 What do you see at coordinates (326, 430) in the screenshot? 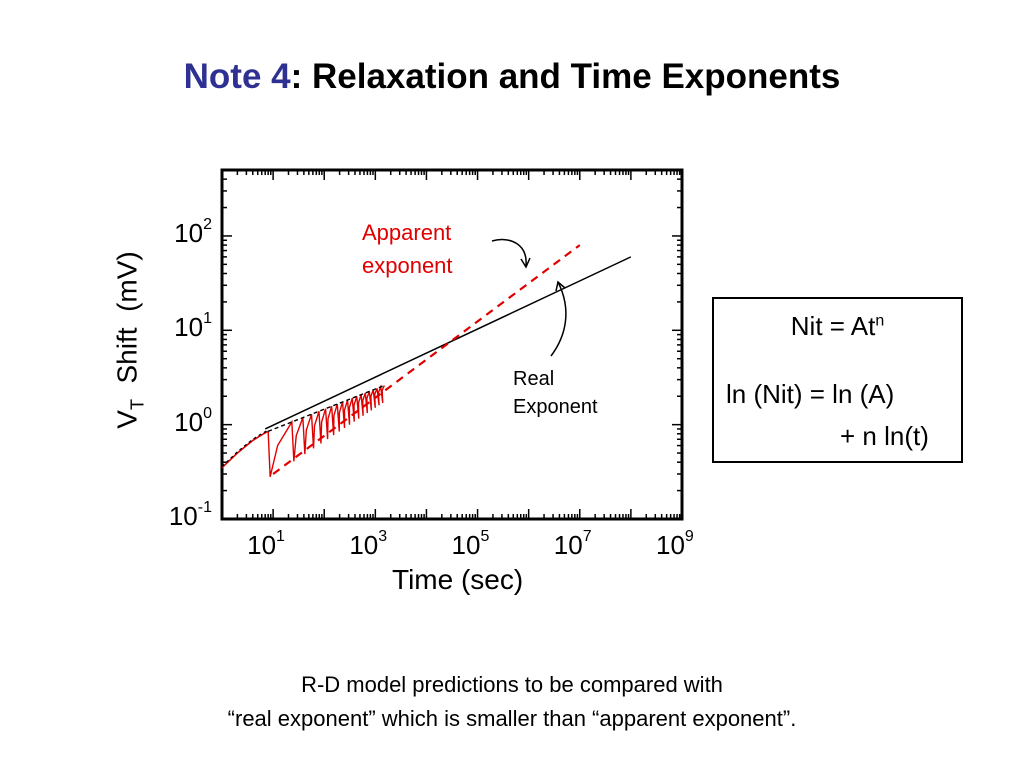
I see `stress-relax-sawtooth` at bounding box center [326, 430].